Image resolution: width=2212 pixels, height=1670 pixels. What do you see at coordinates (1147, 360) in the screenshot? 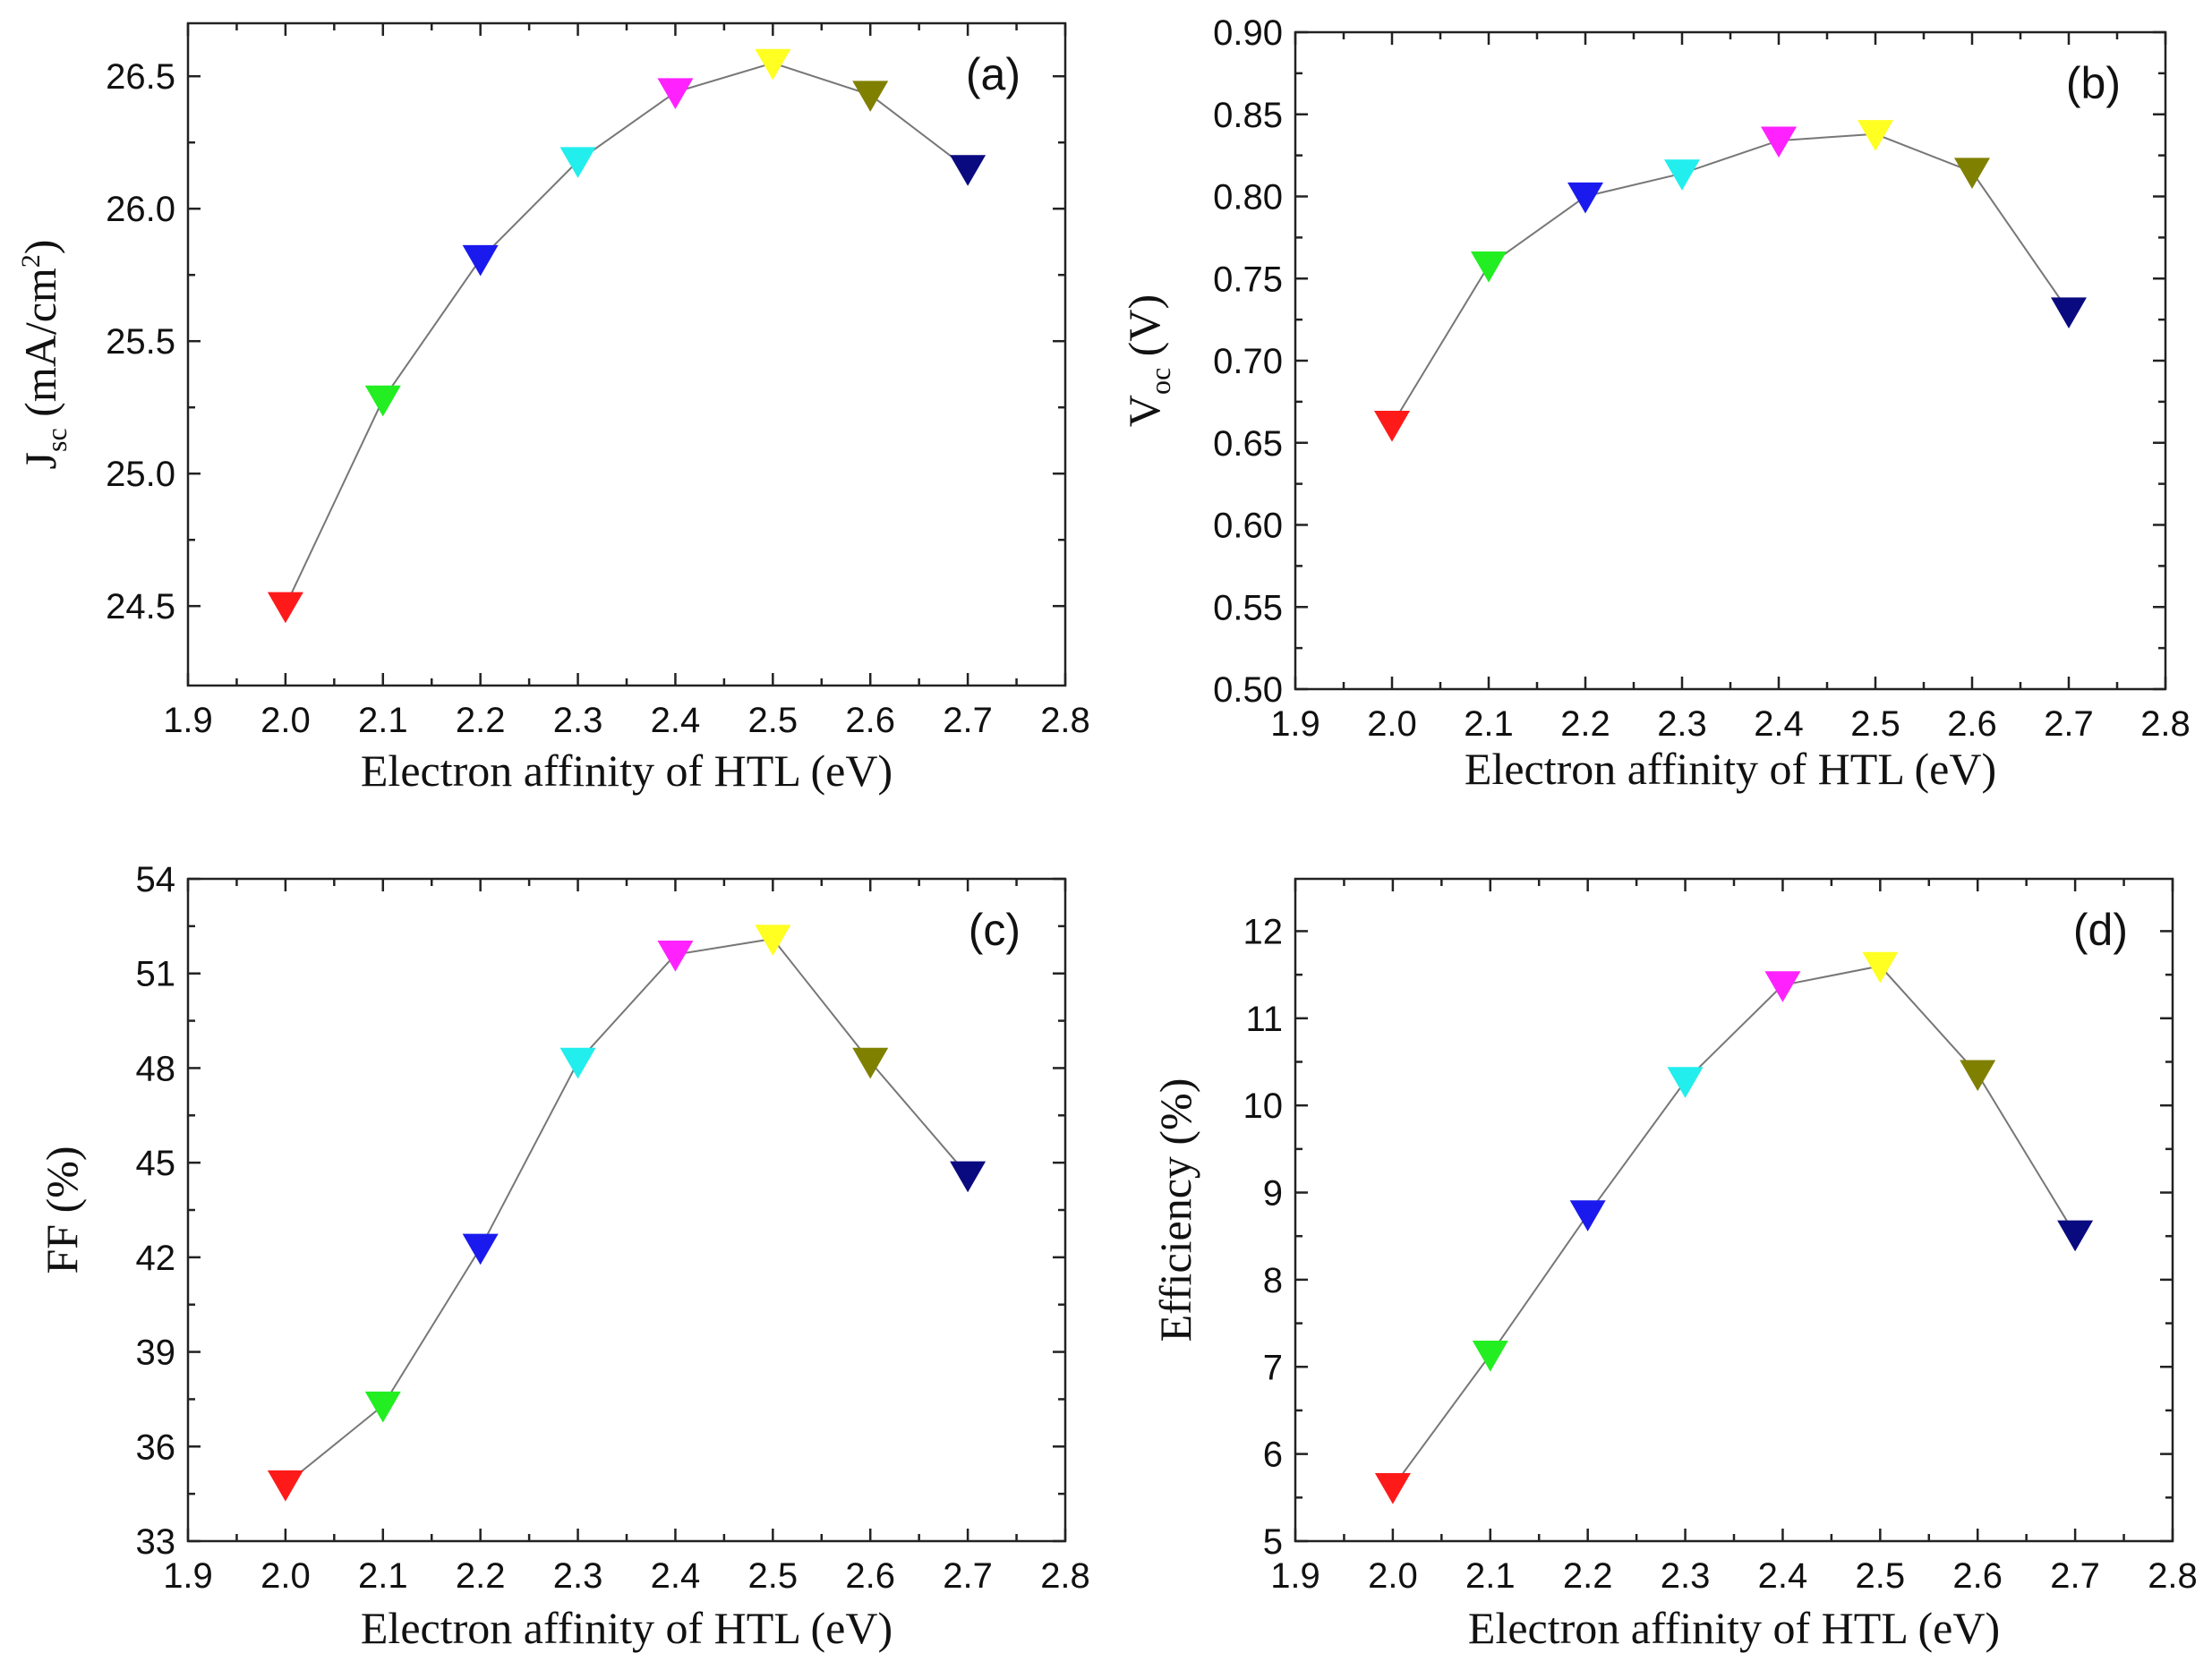
I see `y-axis-title: Voc (V)` at bounding box center [1147, 360].